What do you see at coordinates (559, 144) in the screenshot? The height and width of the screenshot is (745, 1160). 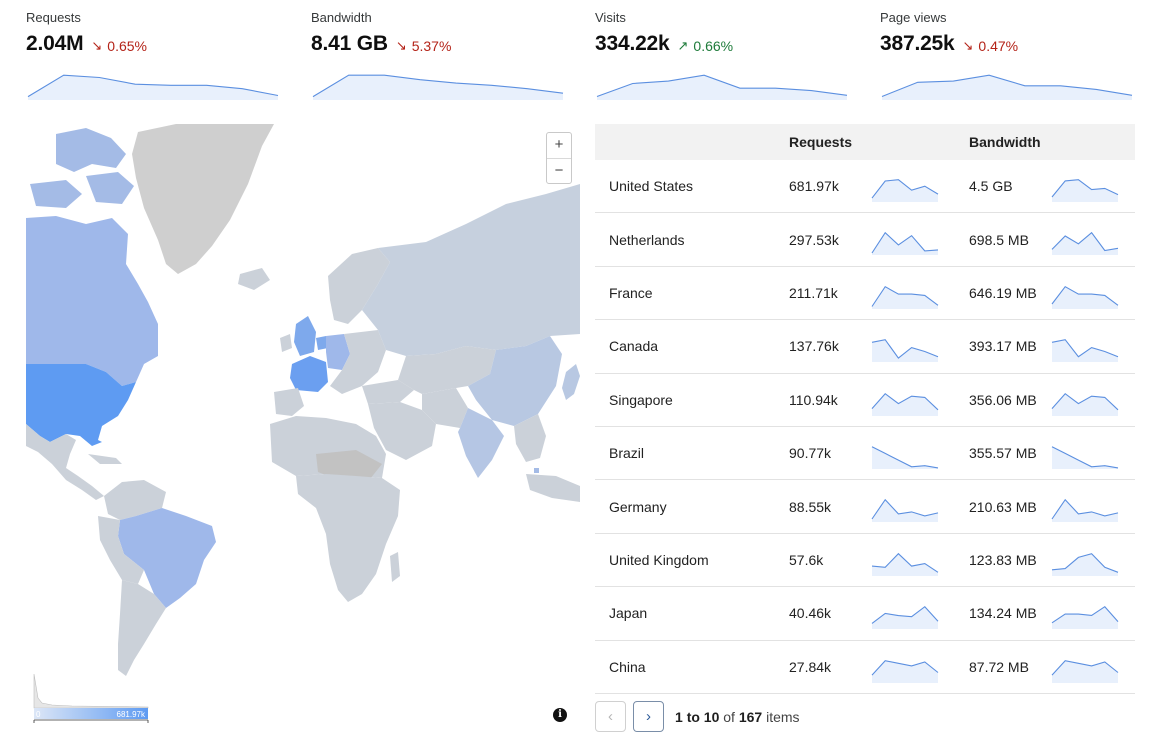 I see `zoom-in-button: +` at bounding box center [559, 144].